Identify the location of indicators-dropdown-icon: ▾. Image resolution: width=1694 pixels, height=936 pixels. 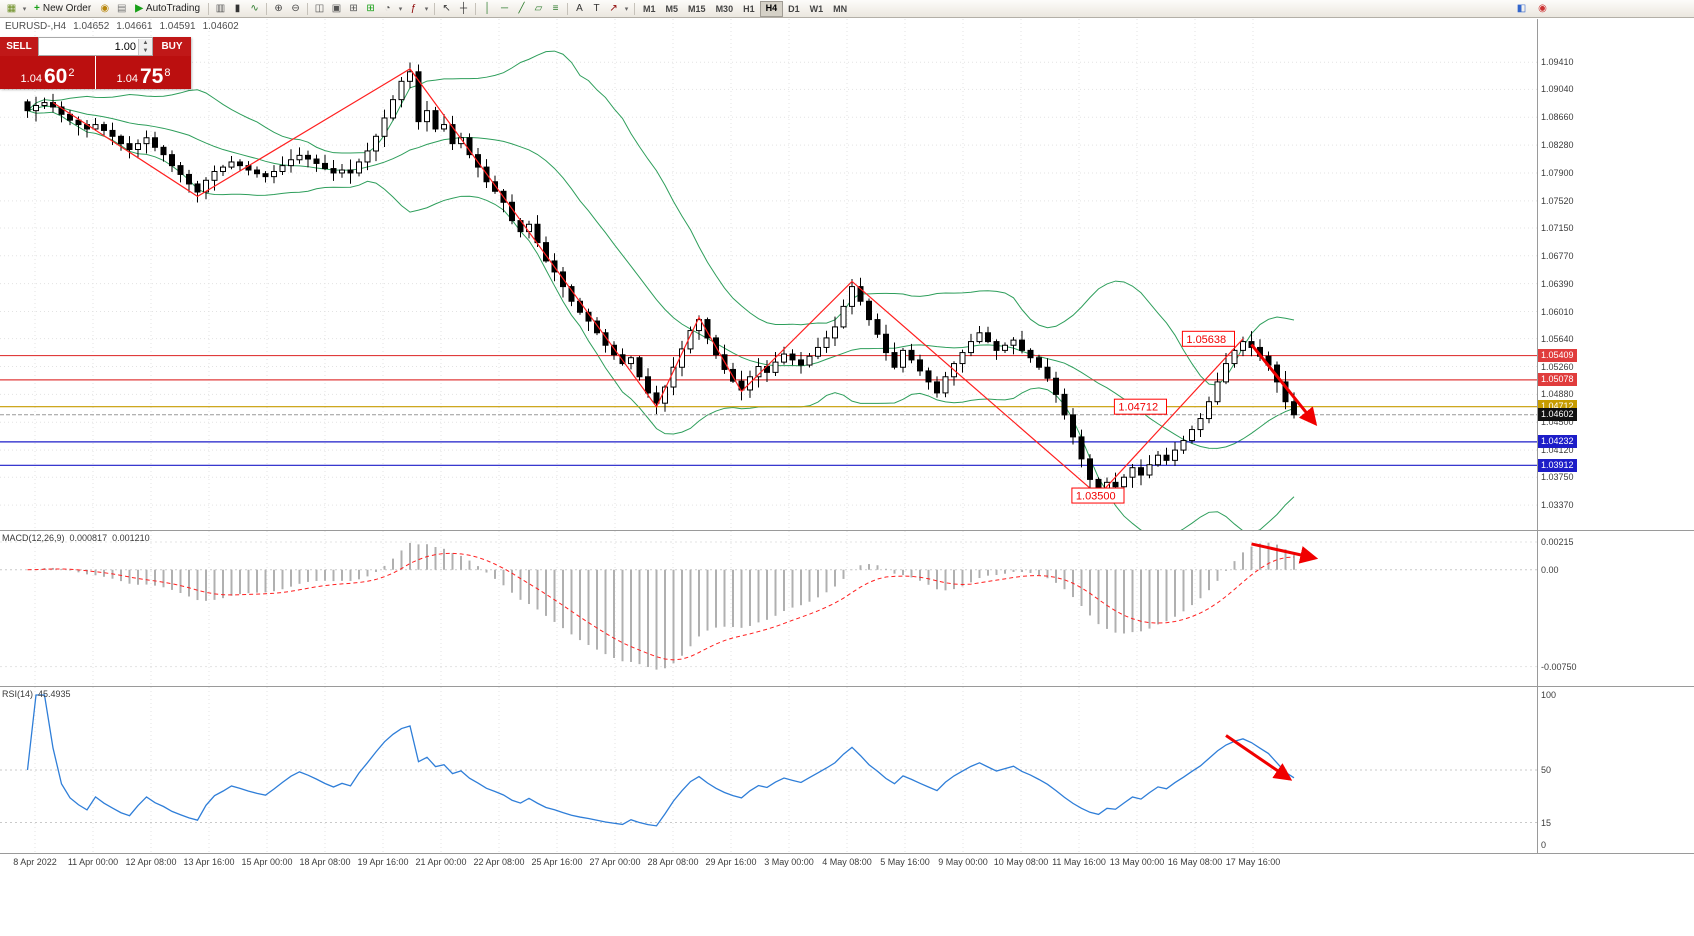
(426, 9).